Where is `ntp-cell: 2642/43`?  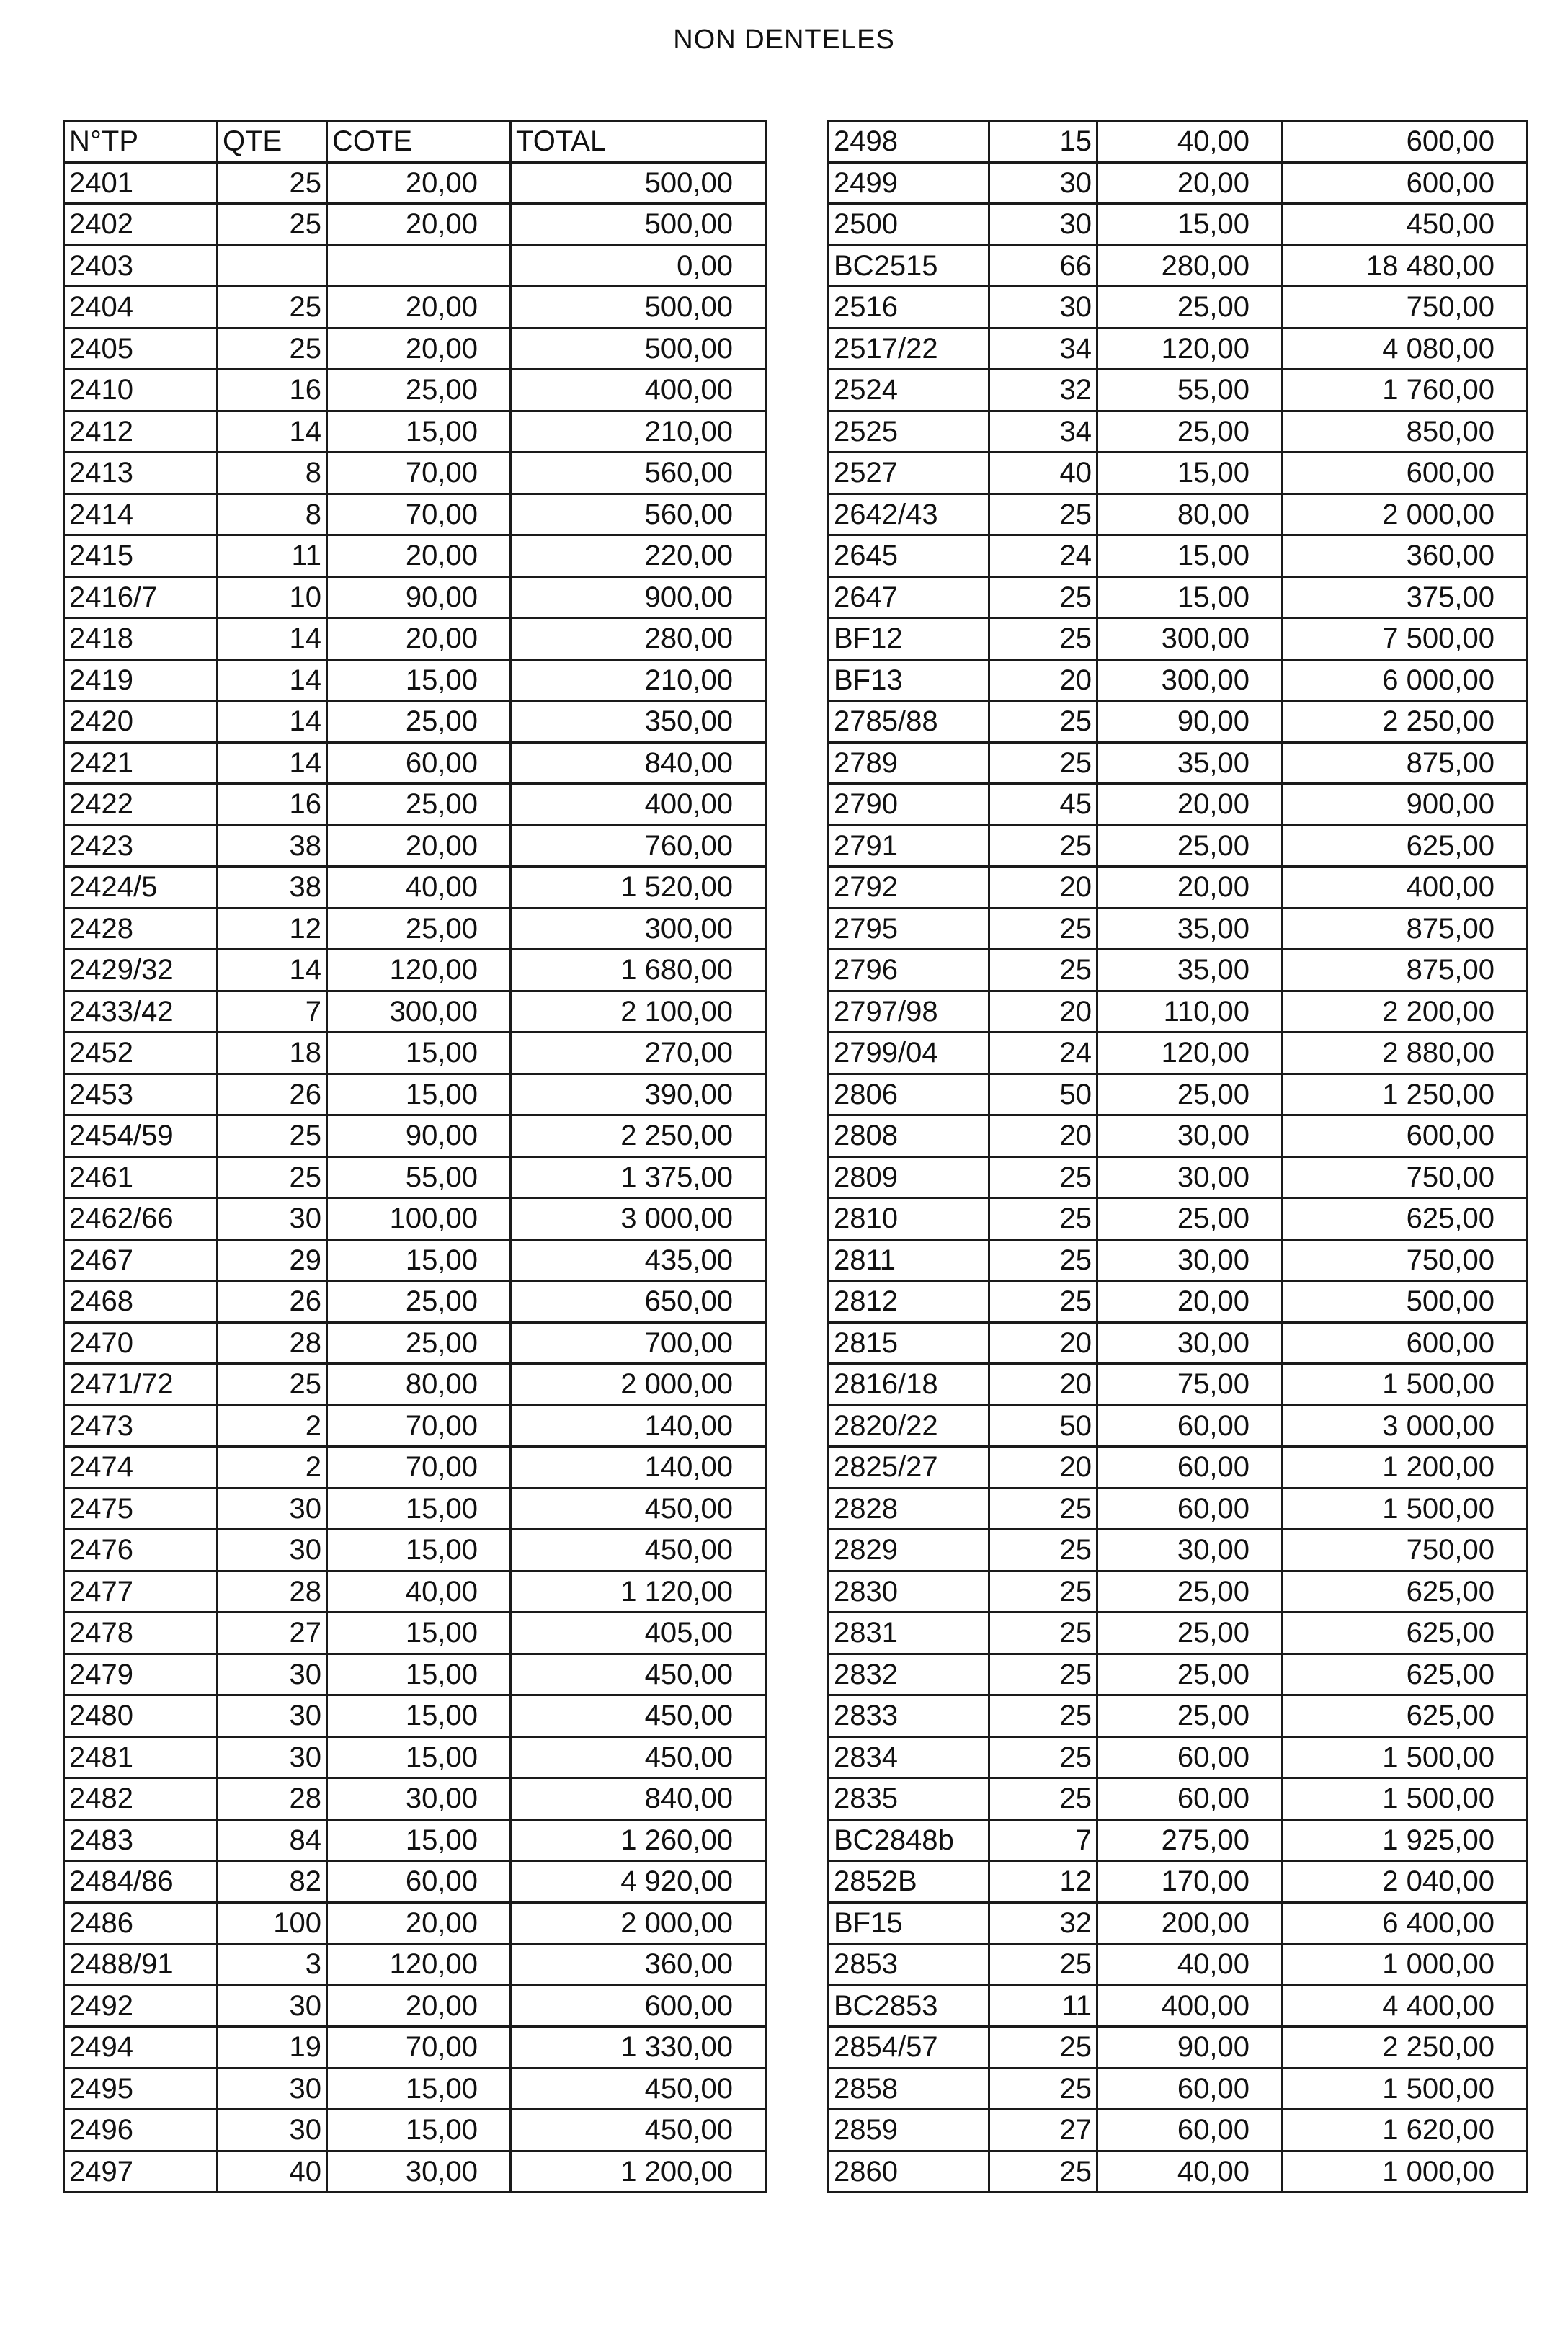
ntp-cell: 2642/43 is located at coordinates (908, 514).